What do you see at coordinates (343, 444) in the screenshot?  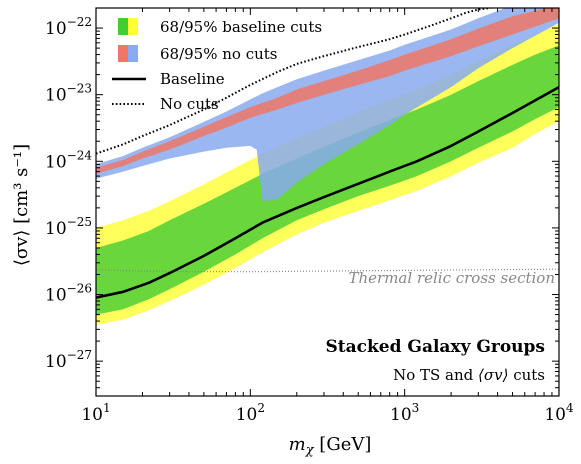 I see `x-axis-label-unit: [GeV]` at bounding box center [343, 444].